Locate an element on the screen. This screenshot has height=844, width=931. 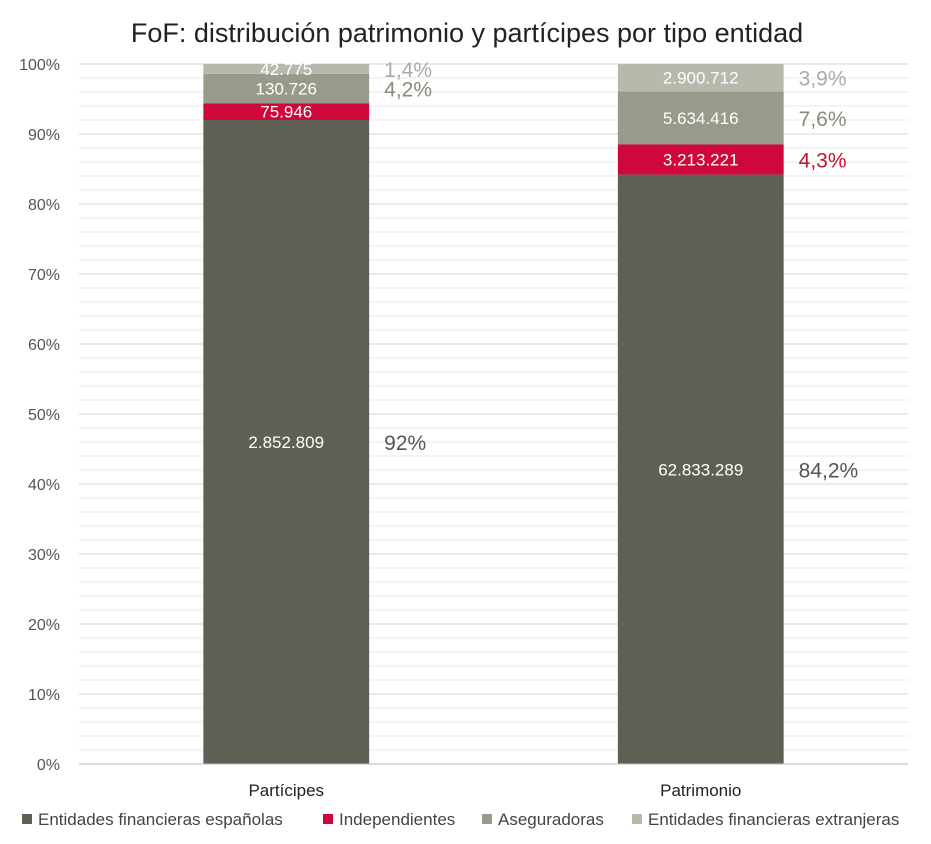
y-tick-label: 20% is located at coordinates (44, 625).